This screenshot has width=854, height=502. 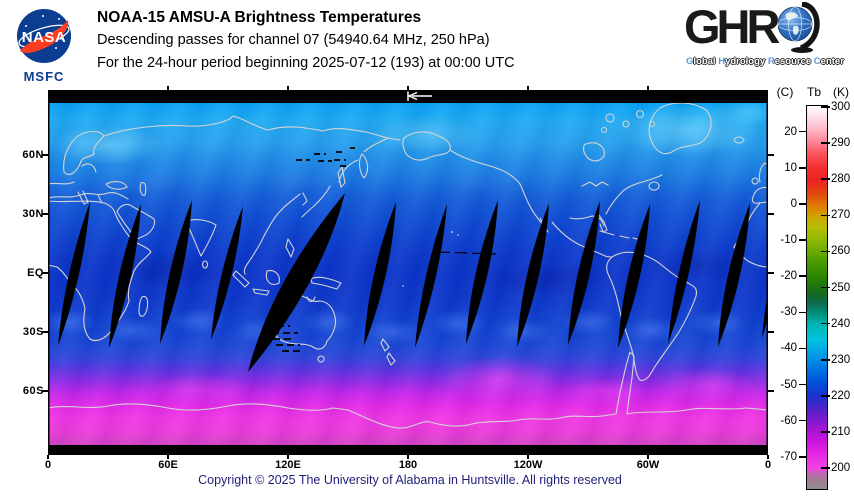 I want to click on colorbar-celsius-label: -30, so click(x=788, y=312).